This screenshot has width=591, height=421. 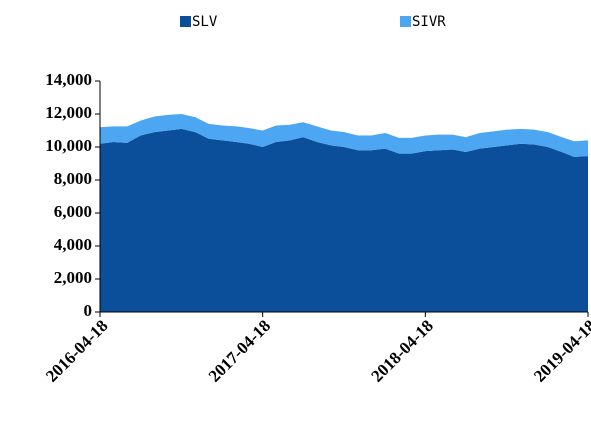 I want to click on x-tick-label: 2018-04-18, so click(x=402, y=351).